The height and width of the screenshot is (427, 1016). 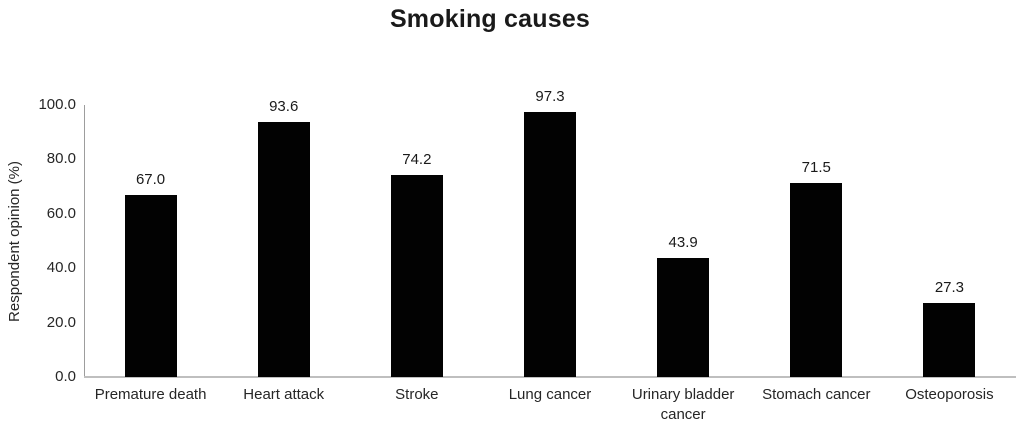 What do you see at coordinates (816, 167) in the screenshot?
I see `bar-value-label: 71.5` at bounding box center [816, 167].